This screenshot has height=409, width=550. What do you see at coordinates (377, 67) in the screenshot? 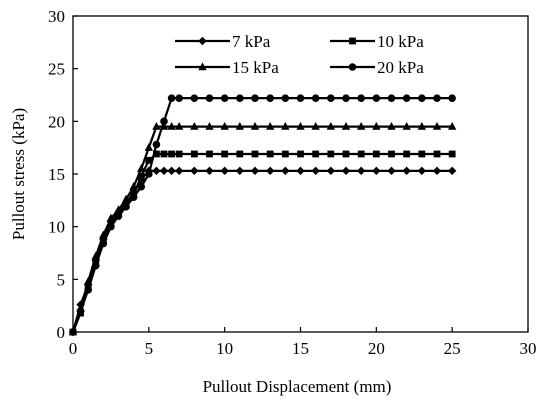
I see `legend-item-20-kpa: 20 kPa` at bounding box center [377, 67].